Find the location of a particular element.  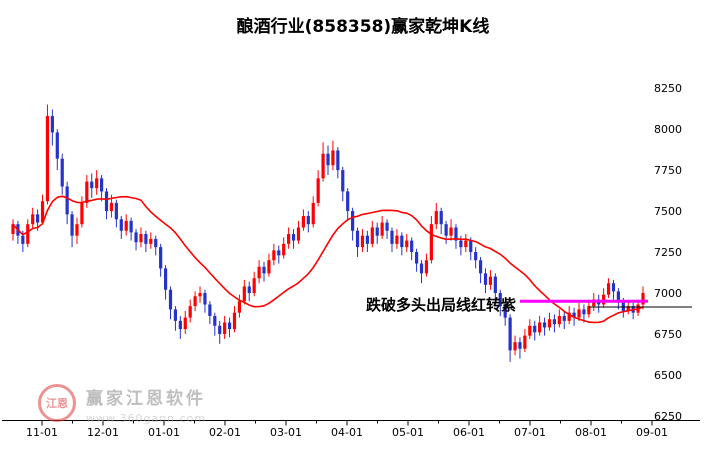

svg-text: 01-01 is located at coordinates (164, 432).